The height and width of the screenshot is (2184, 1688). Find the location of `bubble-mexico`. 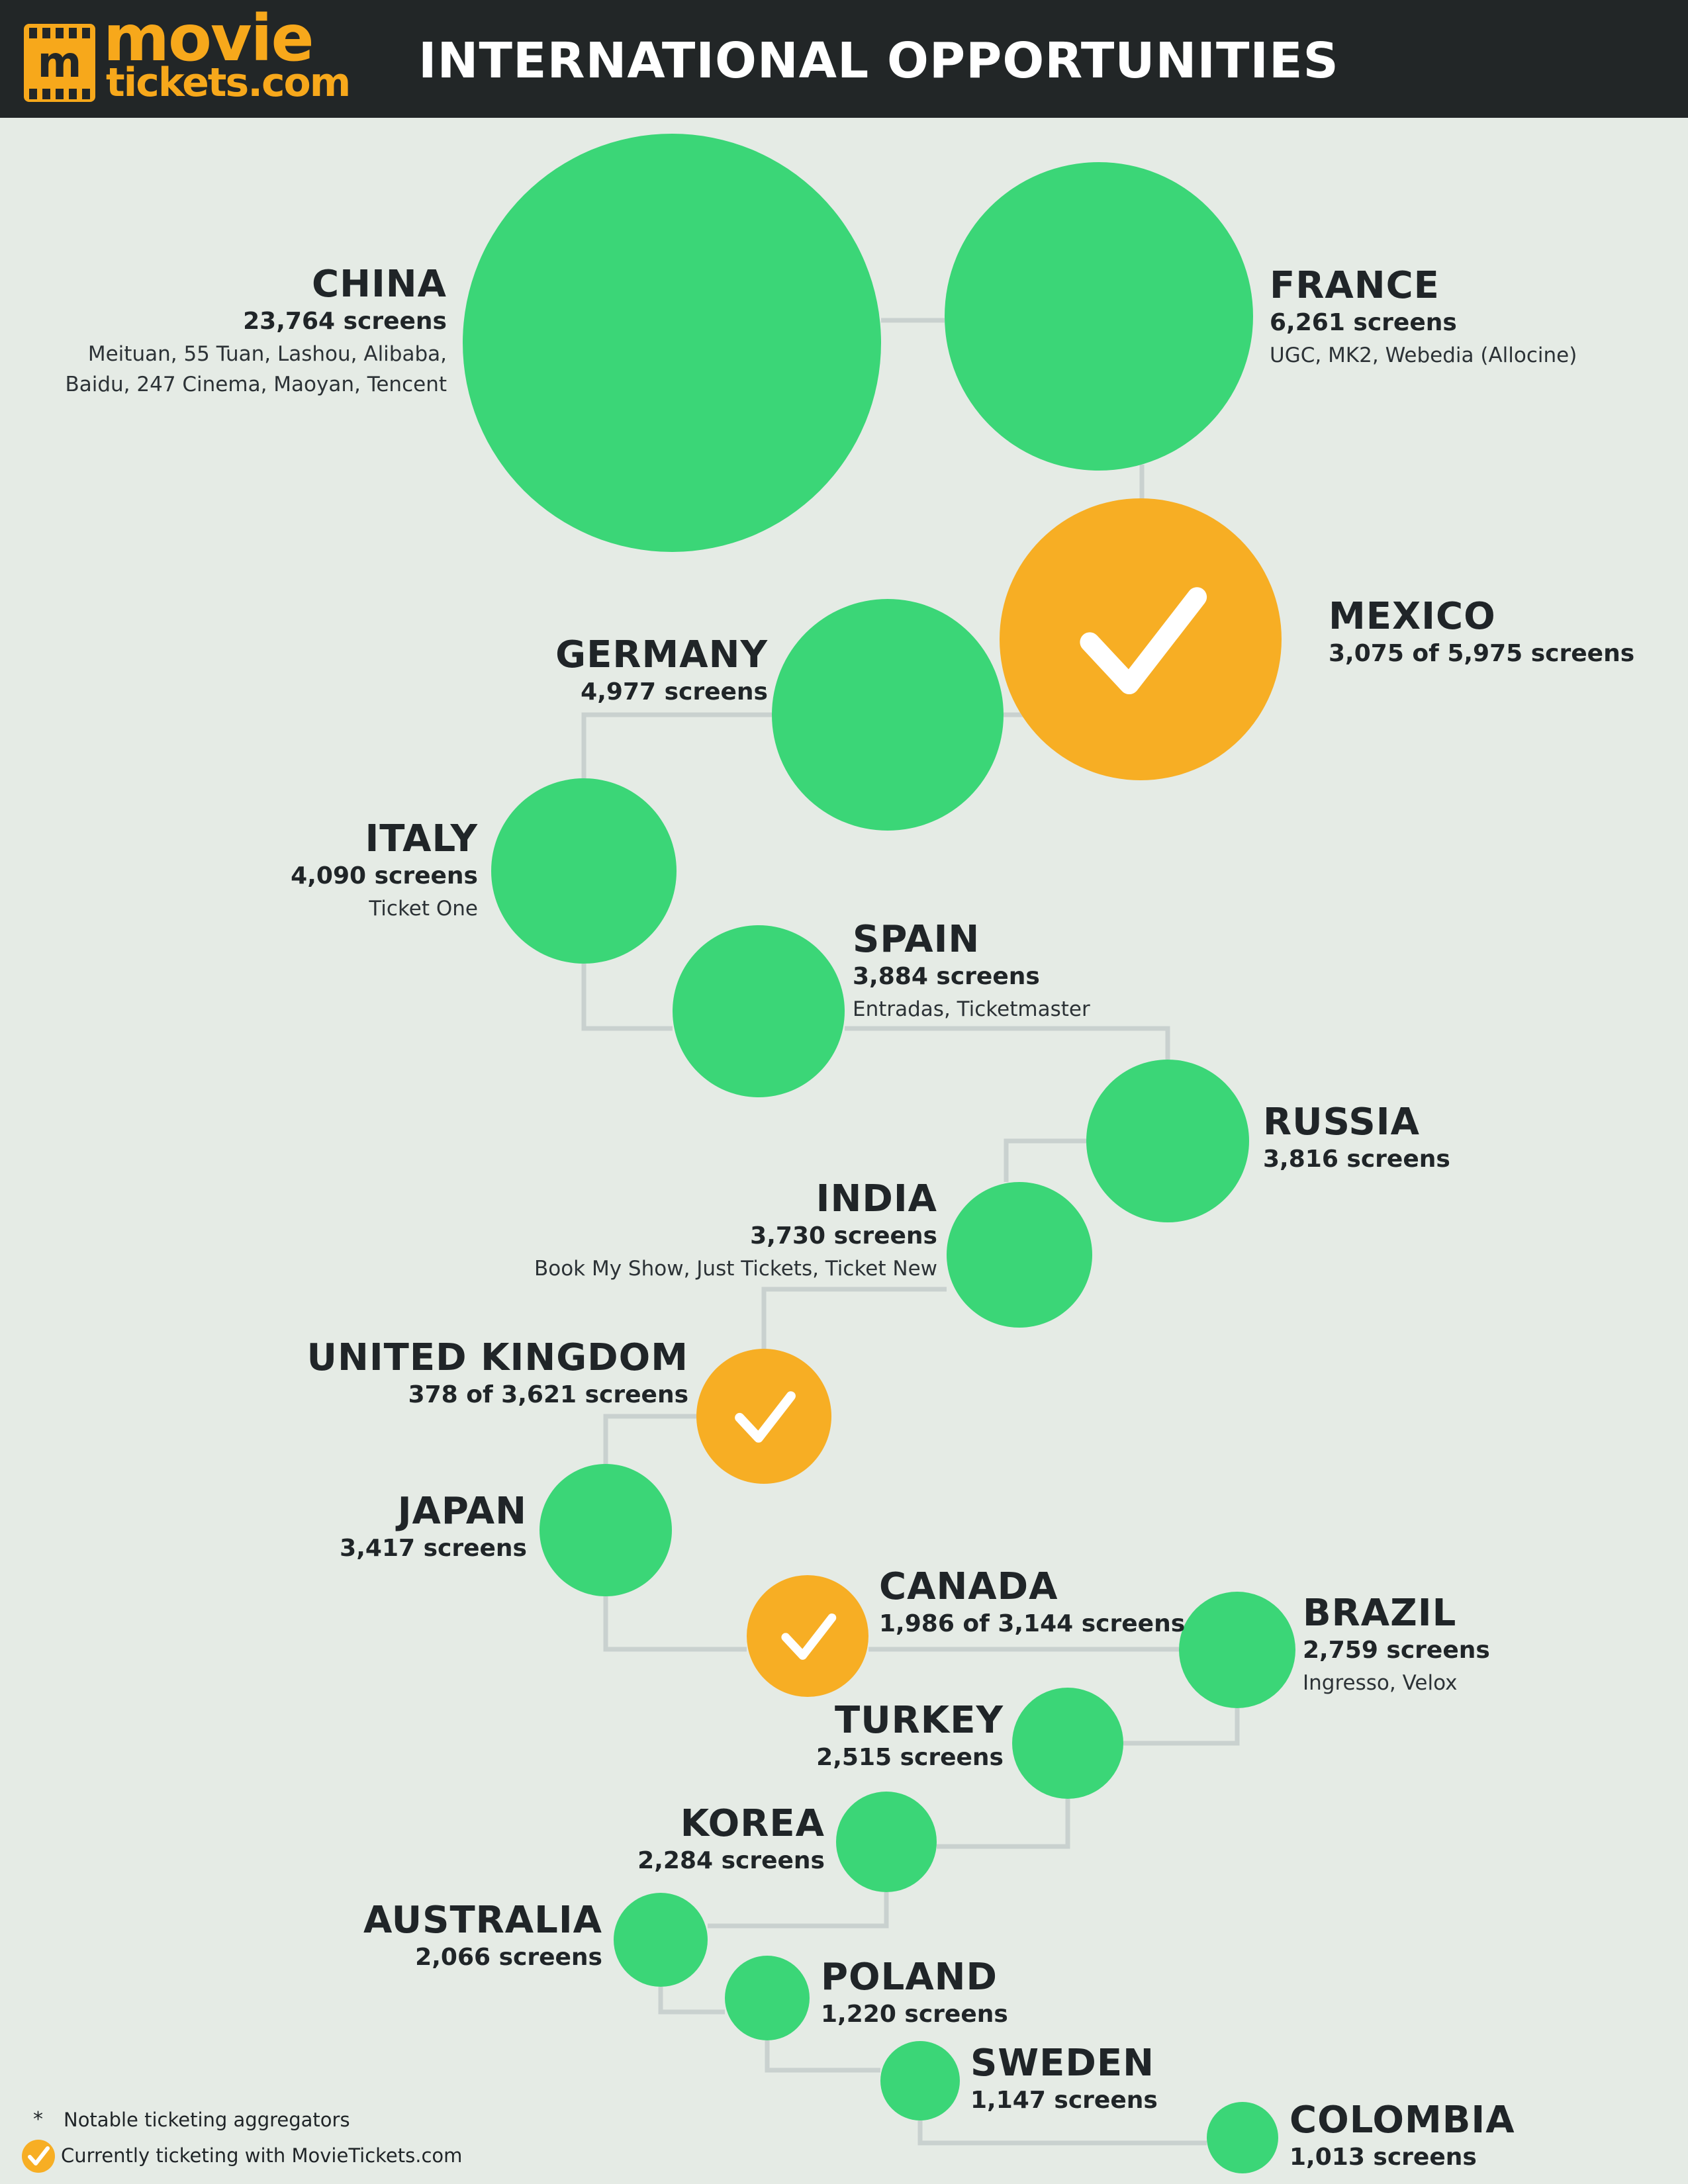

bubble-mexico is located at coordinates (1141, 639).